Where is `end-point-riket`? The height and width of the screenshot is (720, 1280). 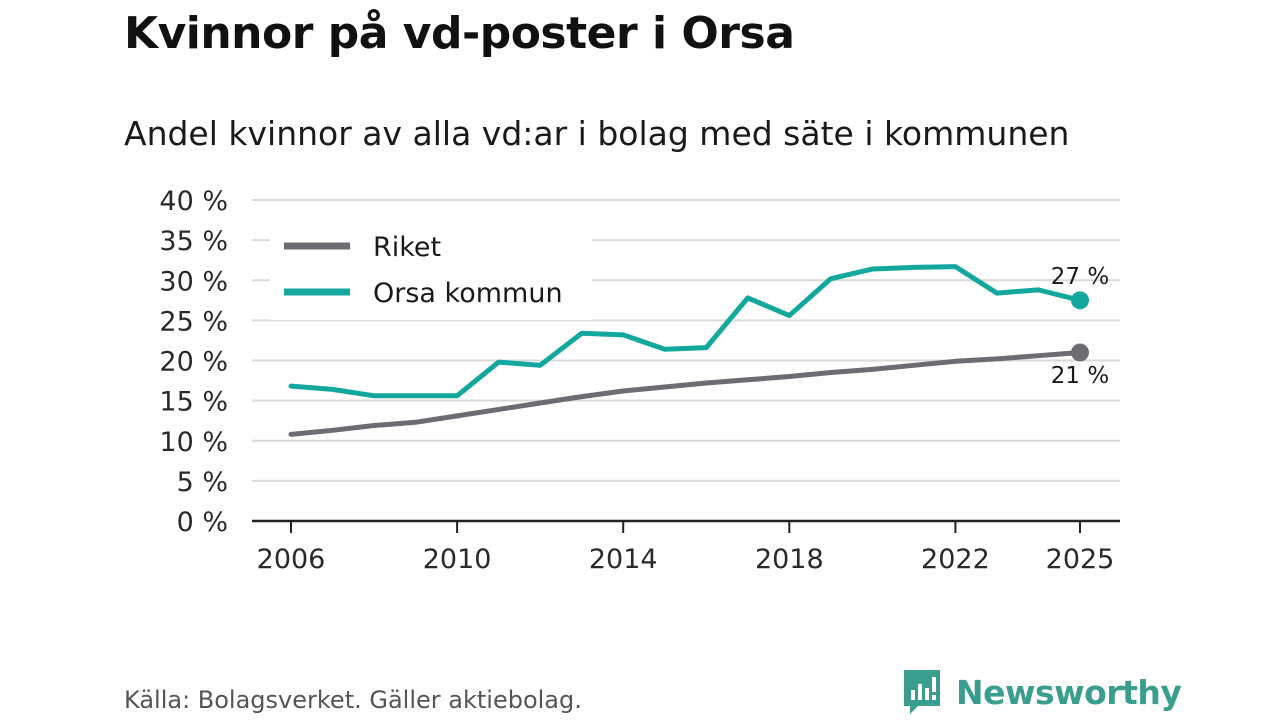 end-point-riket is located at coordinates (1080, 352).